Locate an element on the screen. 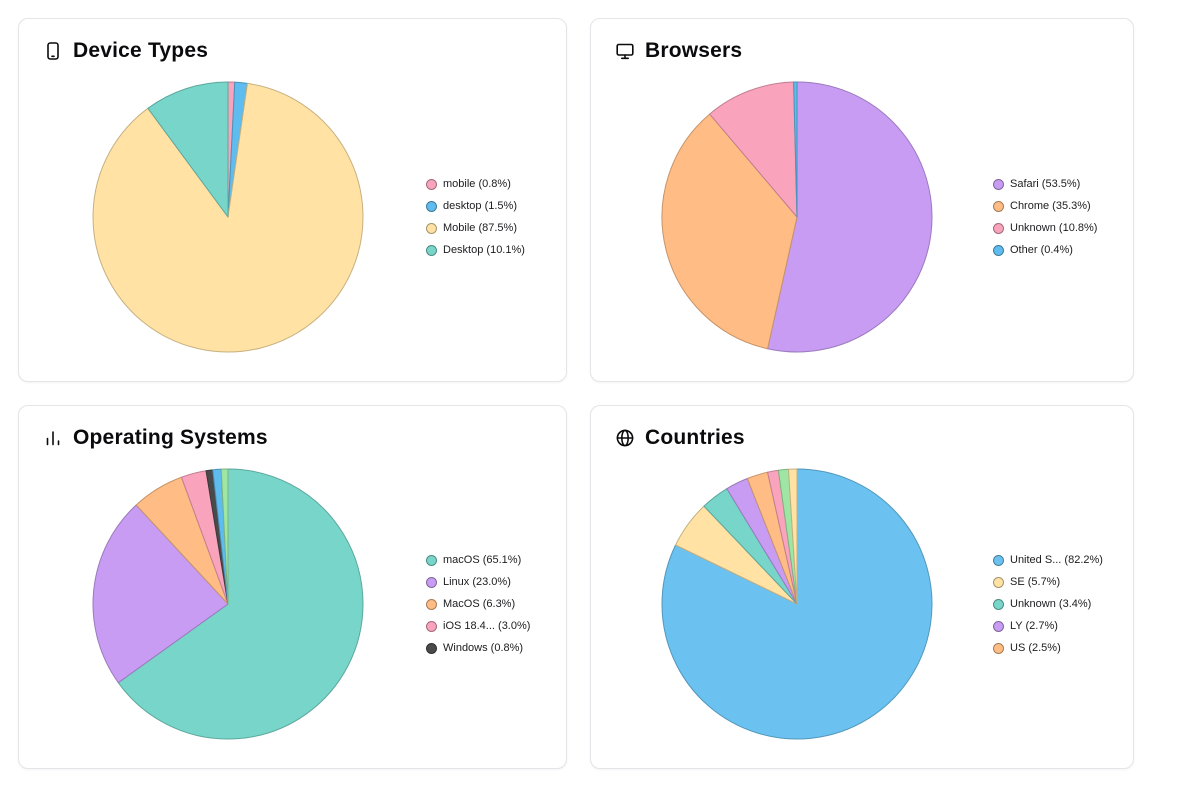 The width and height of the screenshot is (1200, 791). legend-item-ios-18-4: iOS 18.4... (3.0%) is located at coordinates (486, 626).